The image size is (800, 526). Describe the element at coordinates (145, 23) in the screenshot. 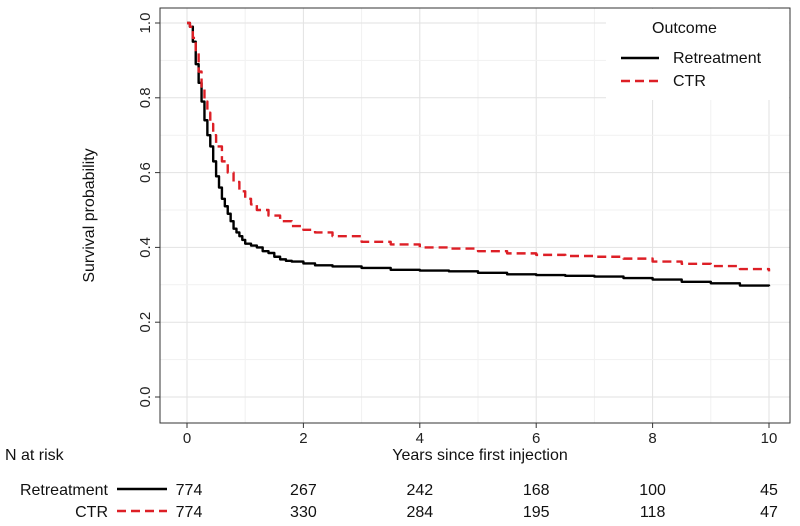

I see `y-tick-label: 1.0` at that location.